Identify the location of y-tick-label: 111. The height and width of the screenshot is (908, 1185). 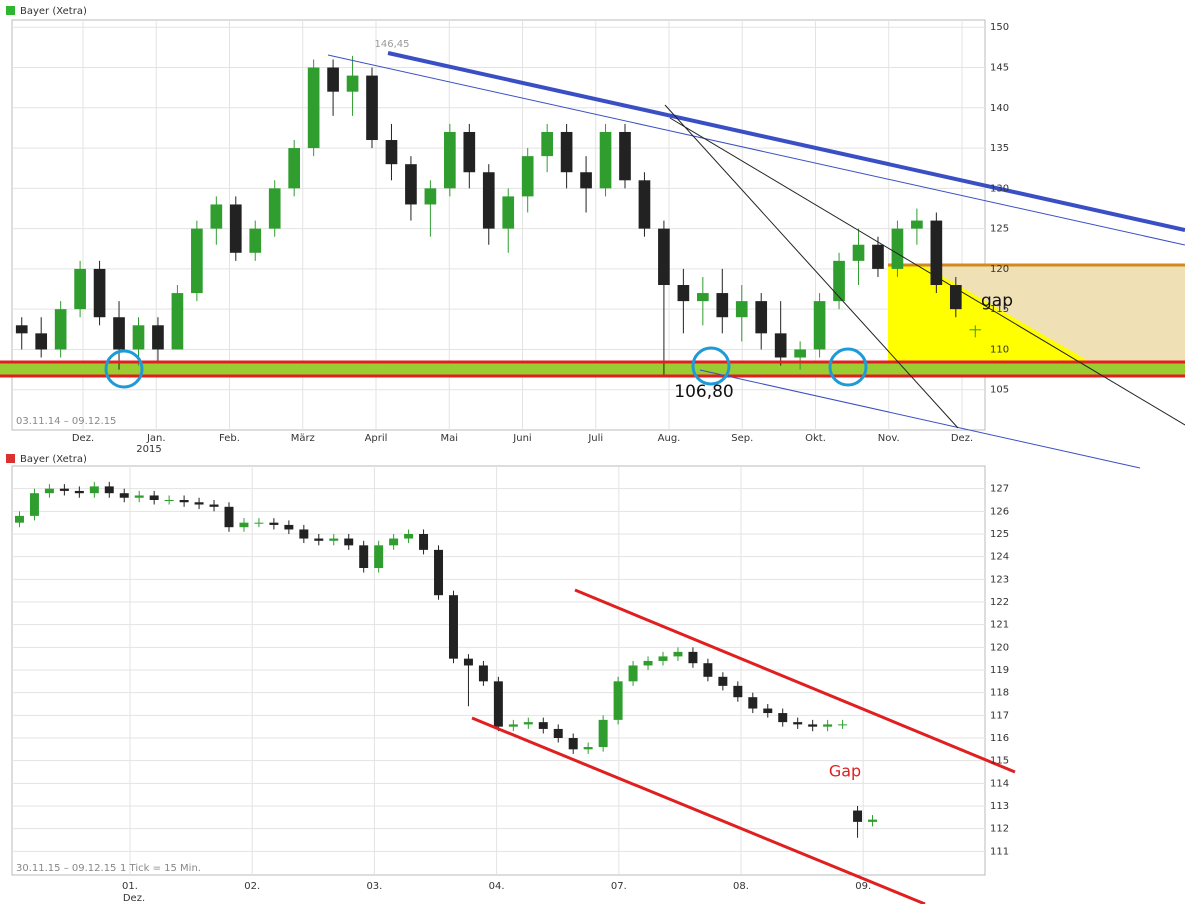
(999, 851).